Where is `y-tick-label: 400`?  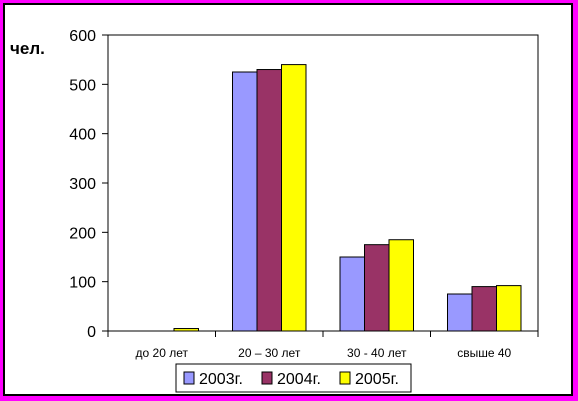 y-tick-label: 400 is located at coordinates (82, 135).